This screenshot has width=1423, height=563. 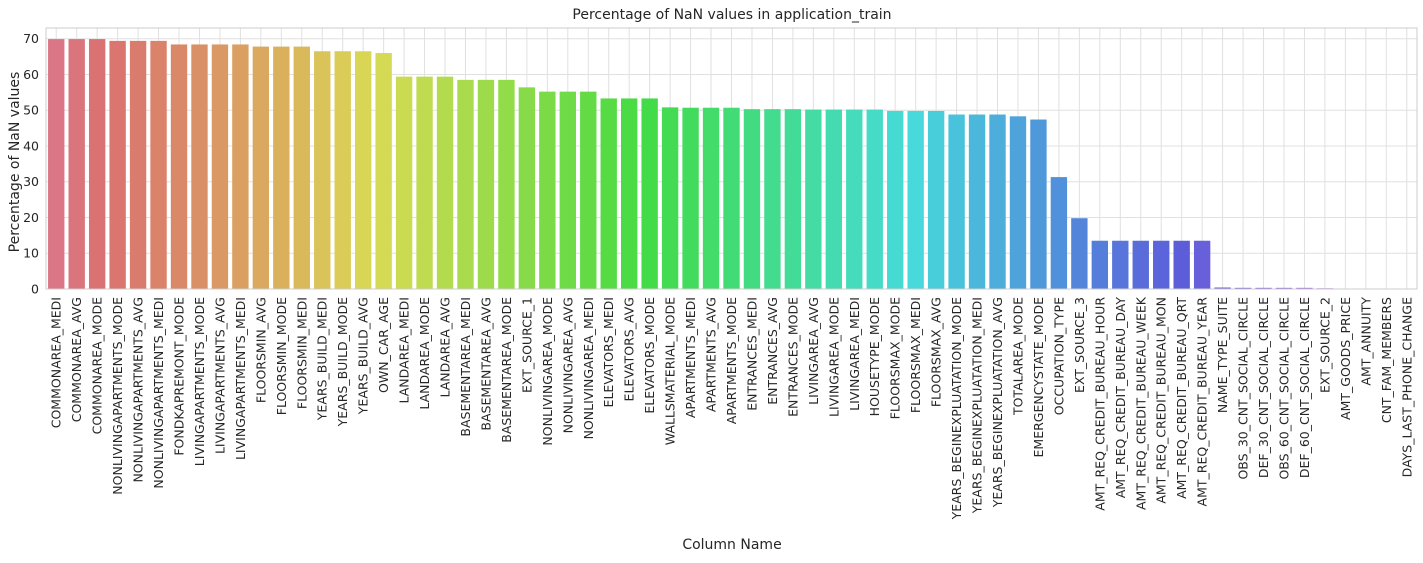 I want to click on x-tick-label: FONDKAPREMONT_MODE, so click(x=179, y=376).